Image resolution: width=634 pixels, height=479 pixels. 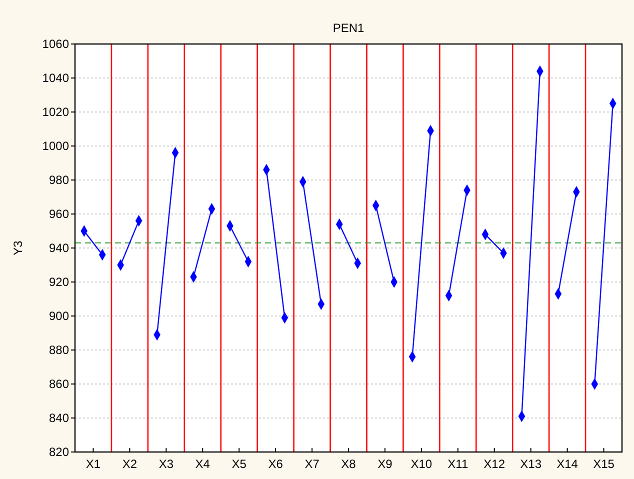 I want to click on x-tick-label: X2, so click(x=130, y=464).